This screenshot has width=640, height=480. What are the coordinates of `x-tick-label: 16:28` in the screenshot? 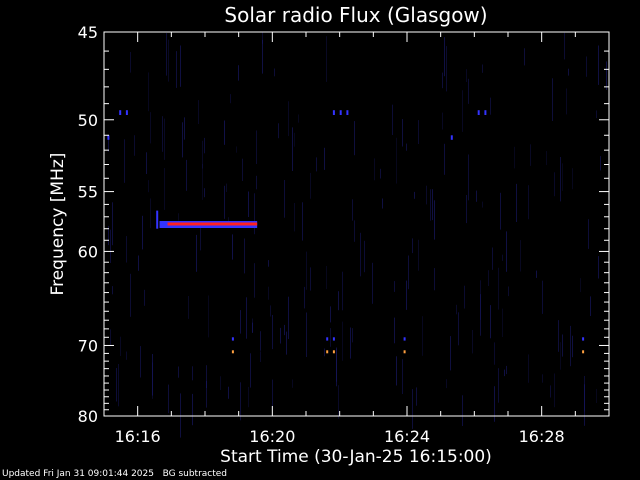 It's located at (542, 436).